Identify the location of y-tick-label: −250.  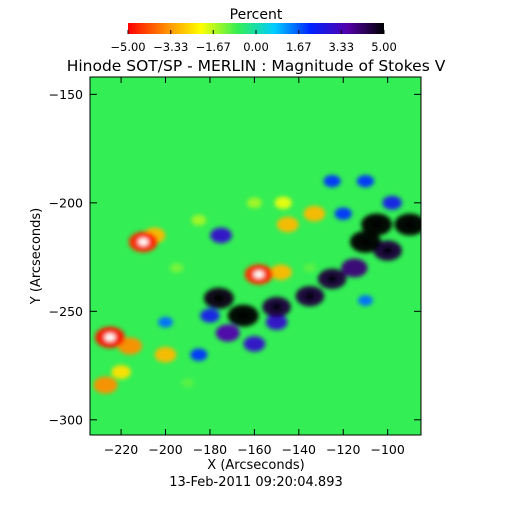
(66, 311).